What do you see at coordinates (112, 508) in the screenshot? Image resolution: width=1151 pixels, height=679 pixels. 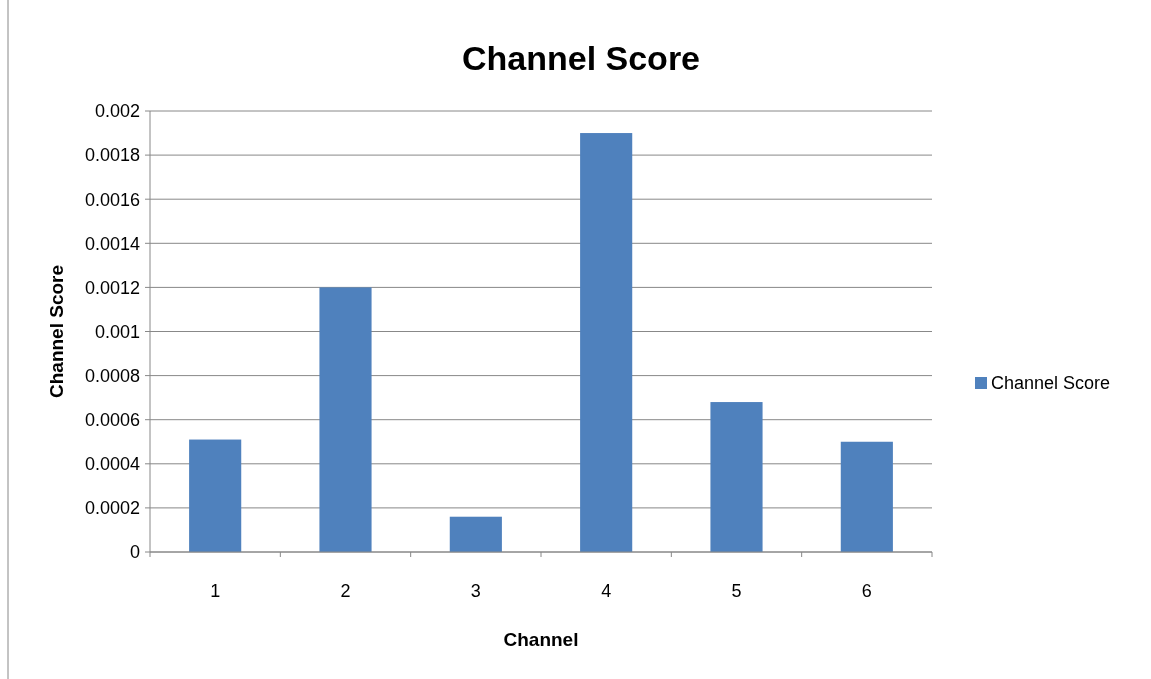 I see `y-tick-label: 0.0002` at bounding box center [112, 508].